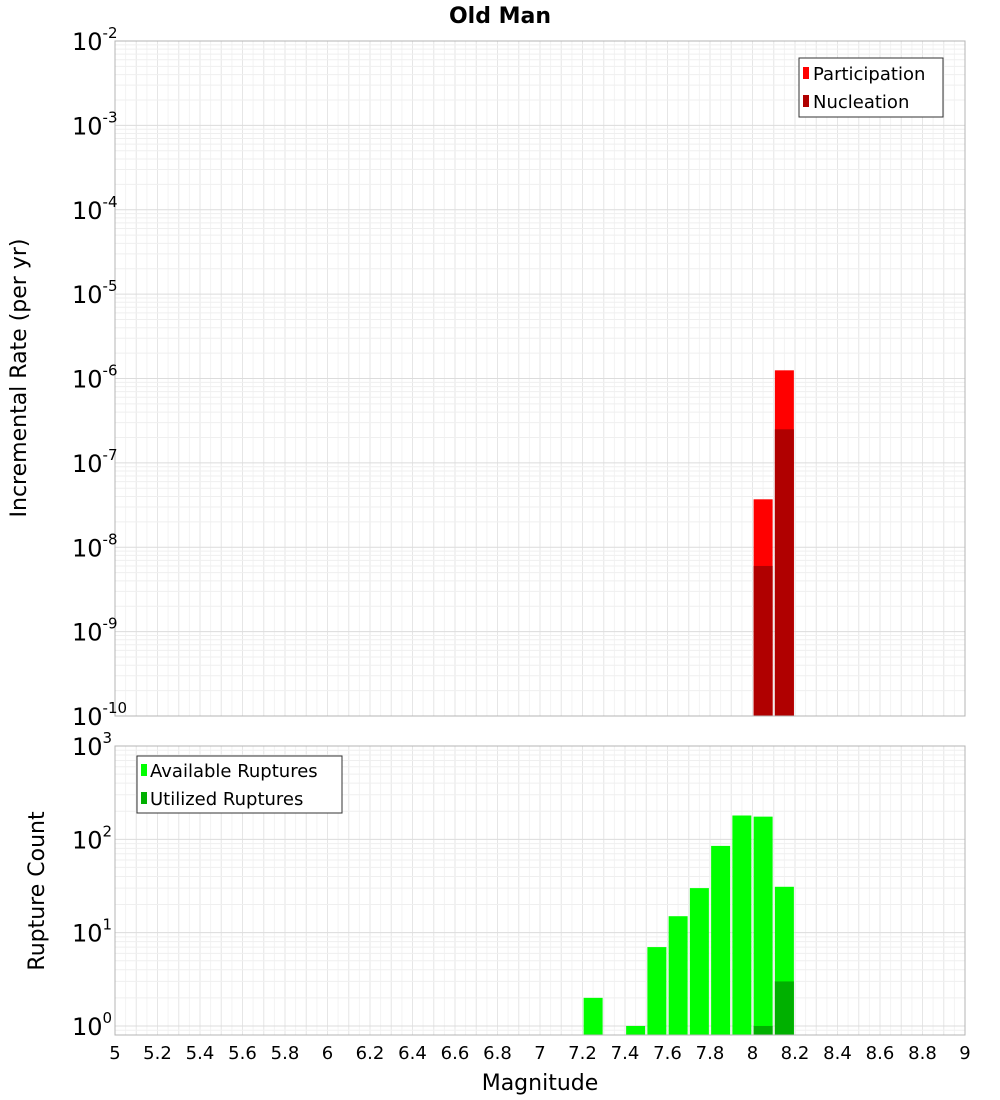 This screenshot has height=1100, width=1000. I want to click on bottom-legend-box, so click(239, 784).